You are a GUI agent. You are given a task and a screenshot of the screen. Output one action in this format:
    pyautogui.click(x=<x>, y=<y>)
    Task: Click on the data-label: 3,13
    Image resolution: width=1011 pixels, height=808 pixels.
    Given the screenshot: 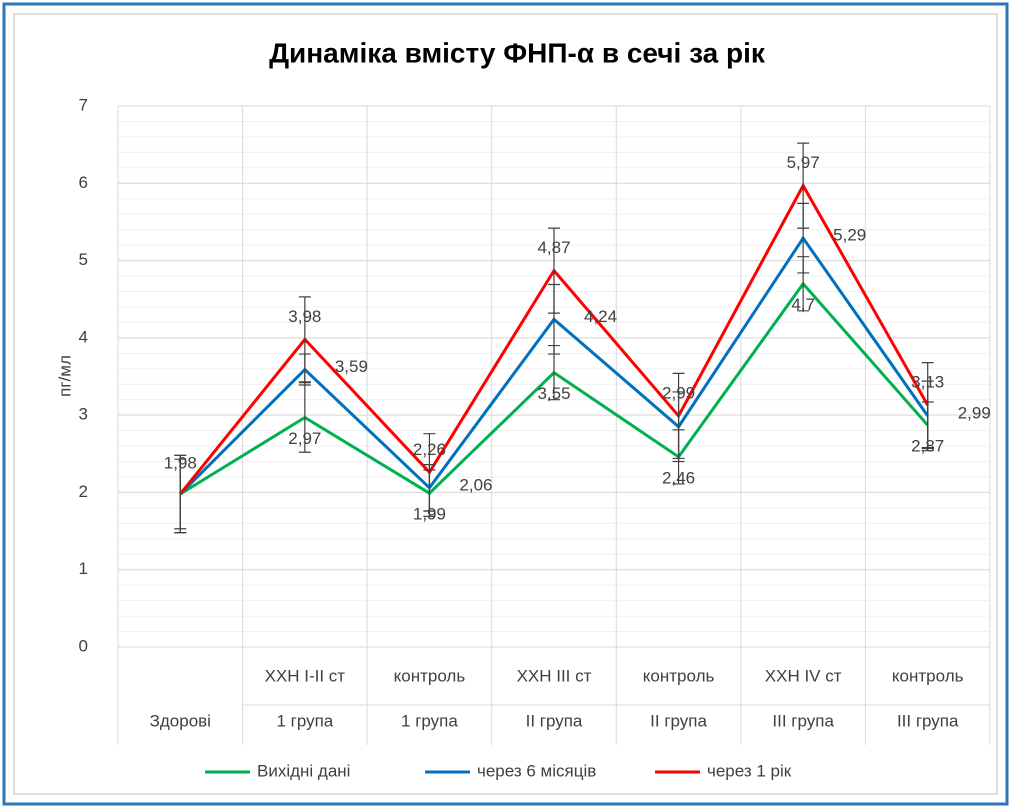 What is the action you would take?
    pyautogui.click(x=927, y=382)
    